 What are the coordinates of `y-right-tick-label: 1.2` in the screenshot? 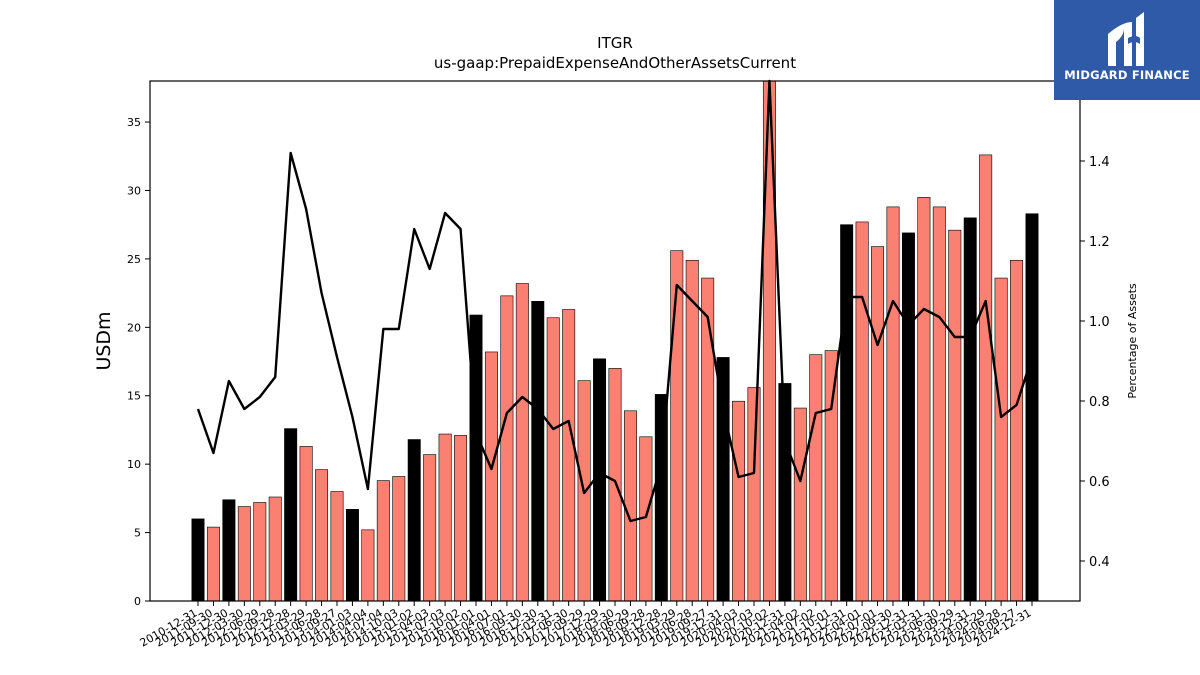 It's located at (1099, 242).